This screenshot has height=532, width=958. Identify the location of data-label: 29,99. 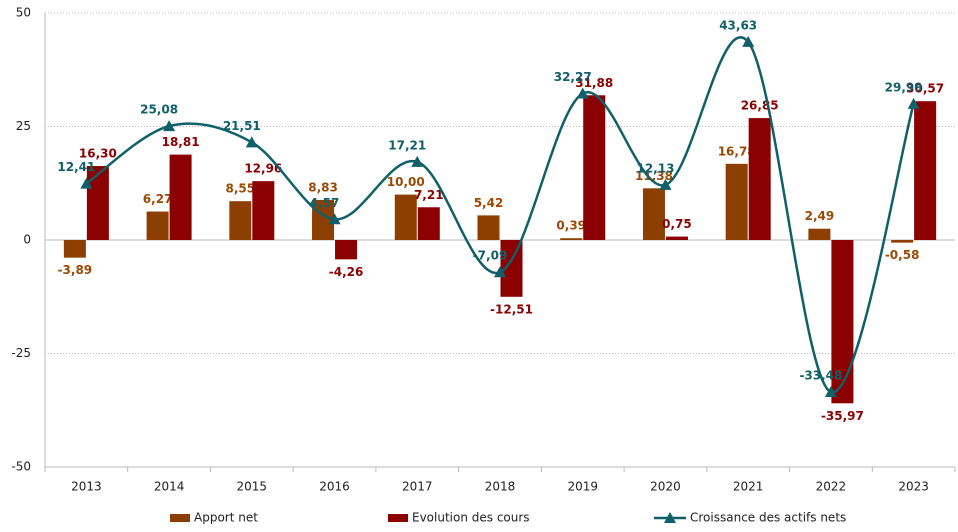
(904, 87).